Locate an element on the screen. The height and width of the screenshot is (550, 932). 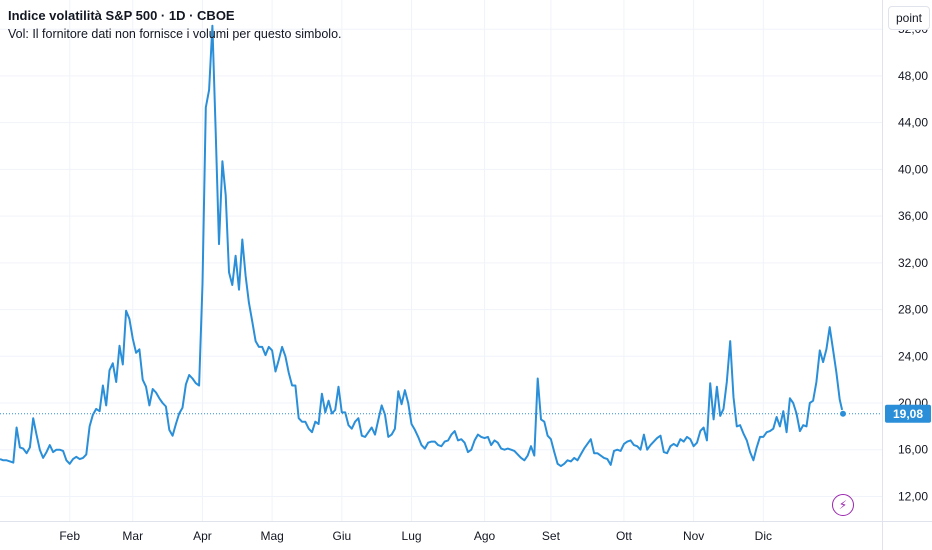
x-tick-label: Dic is located at coordinates (763, 536).